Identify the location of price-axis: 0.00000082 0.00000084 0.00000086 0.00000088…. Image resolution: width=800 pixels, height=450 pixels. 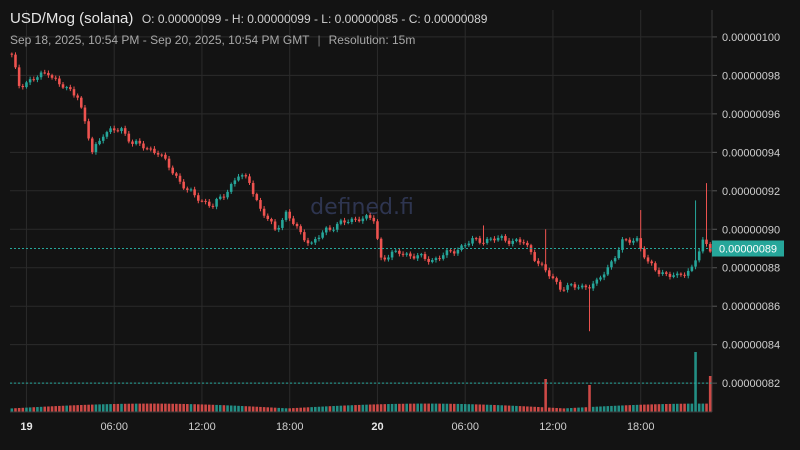
(747, 211).